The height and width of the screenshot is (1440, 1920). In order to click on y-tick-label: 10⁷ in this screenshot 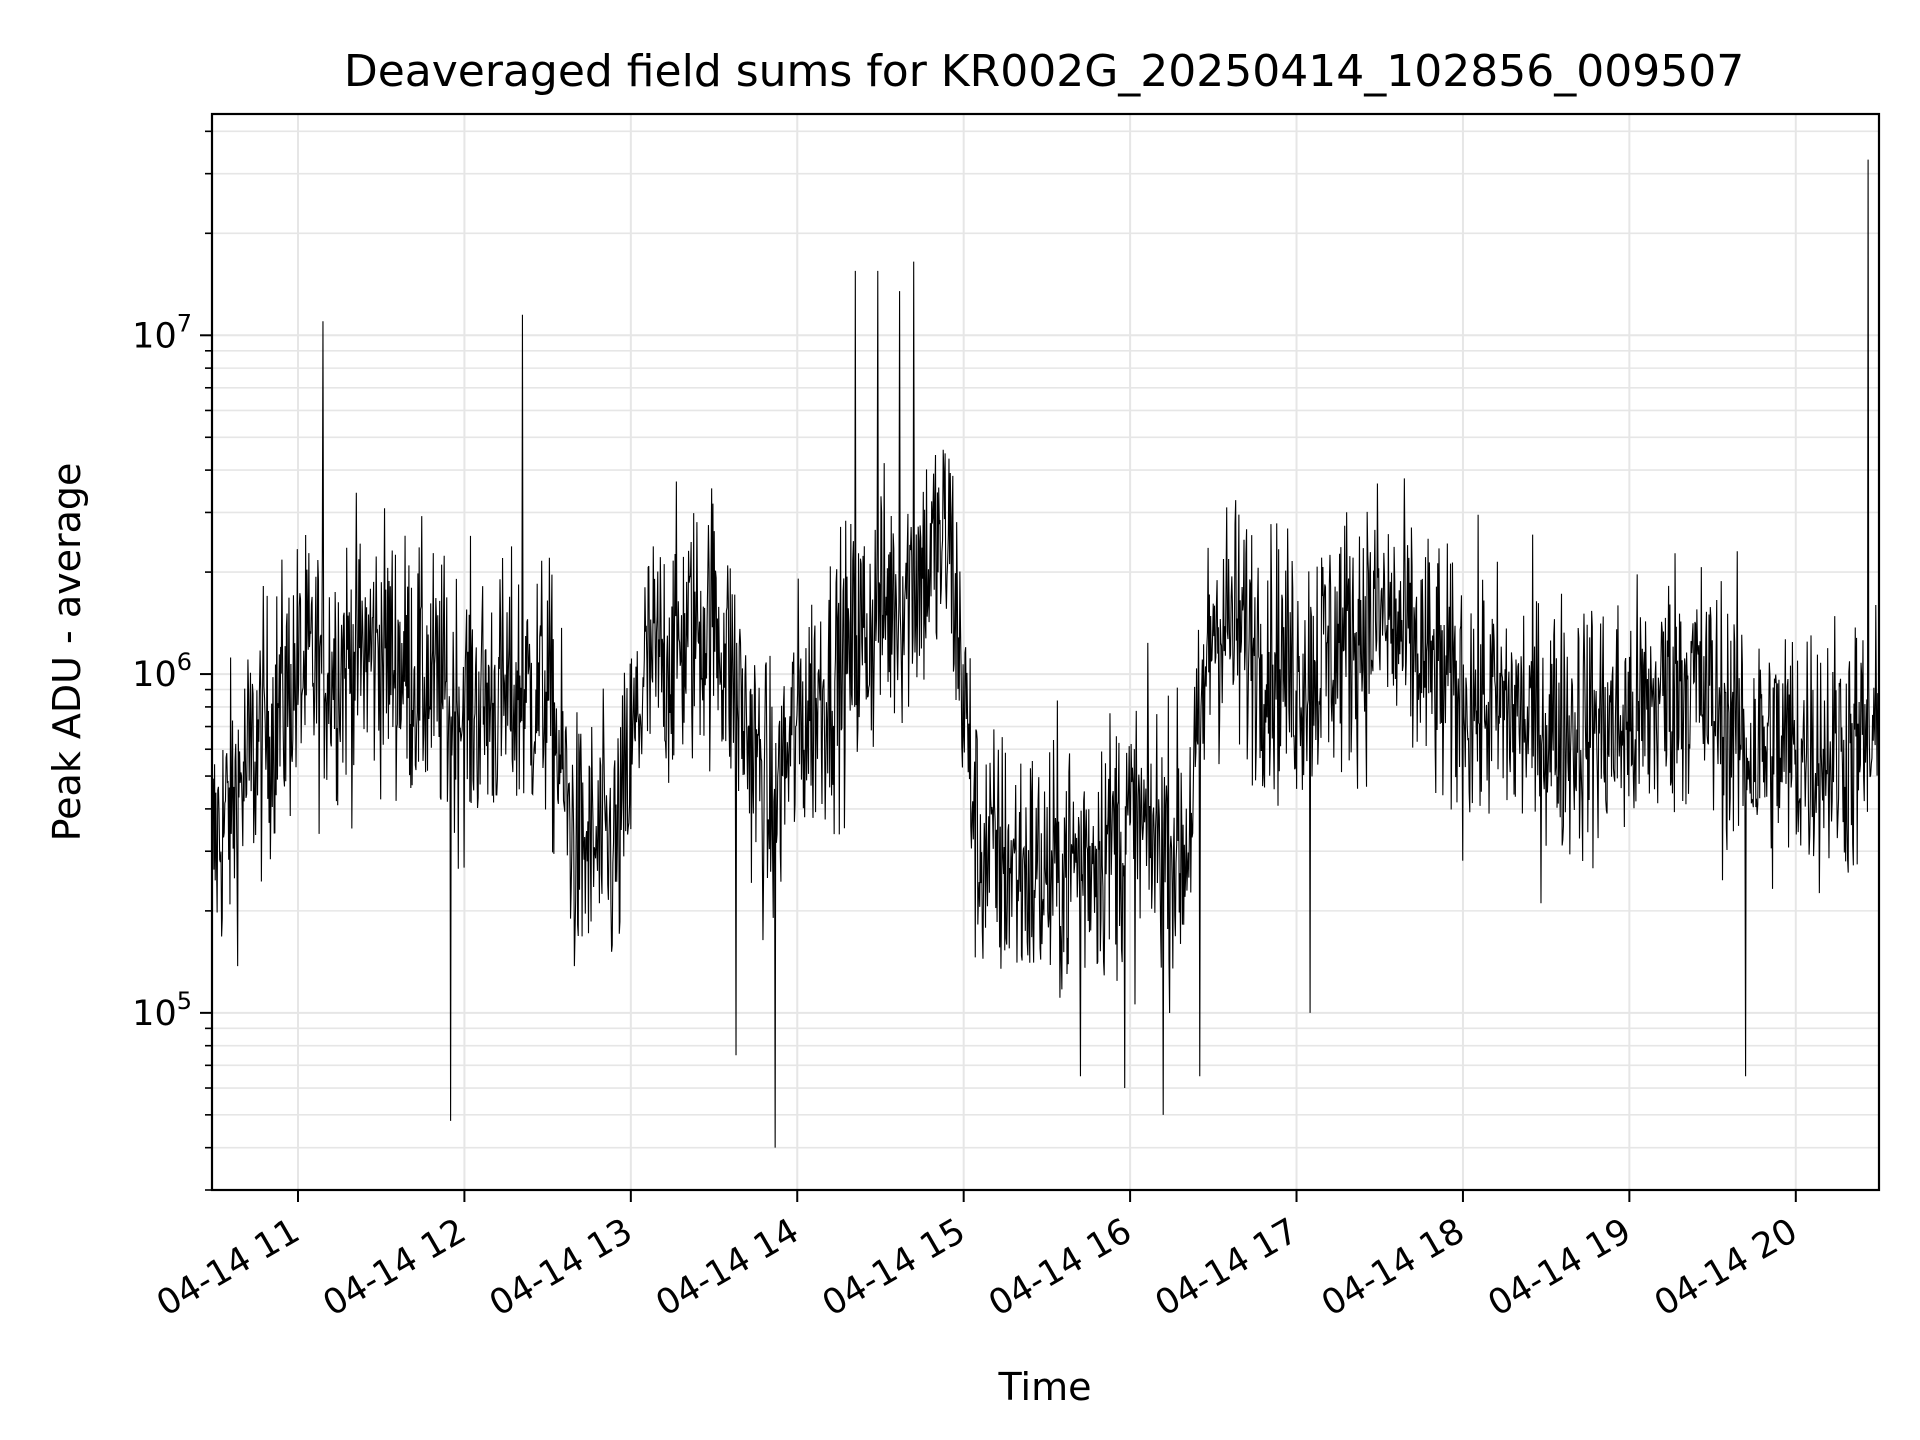, I will do `click(162, 332)`.